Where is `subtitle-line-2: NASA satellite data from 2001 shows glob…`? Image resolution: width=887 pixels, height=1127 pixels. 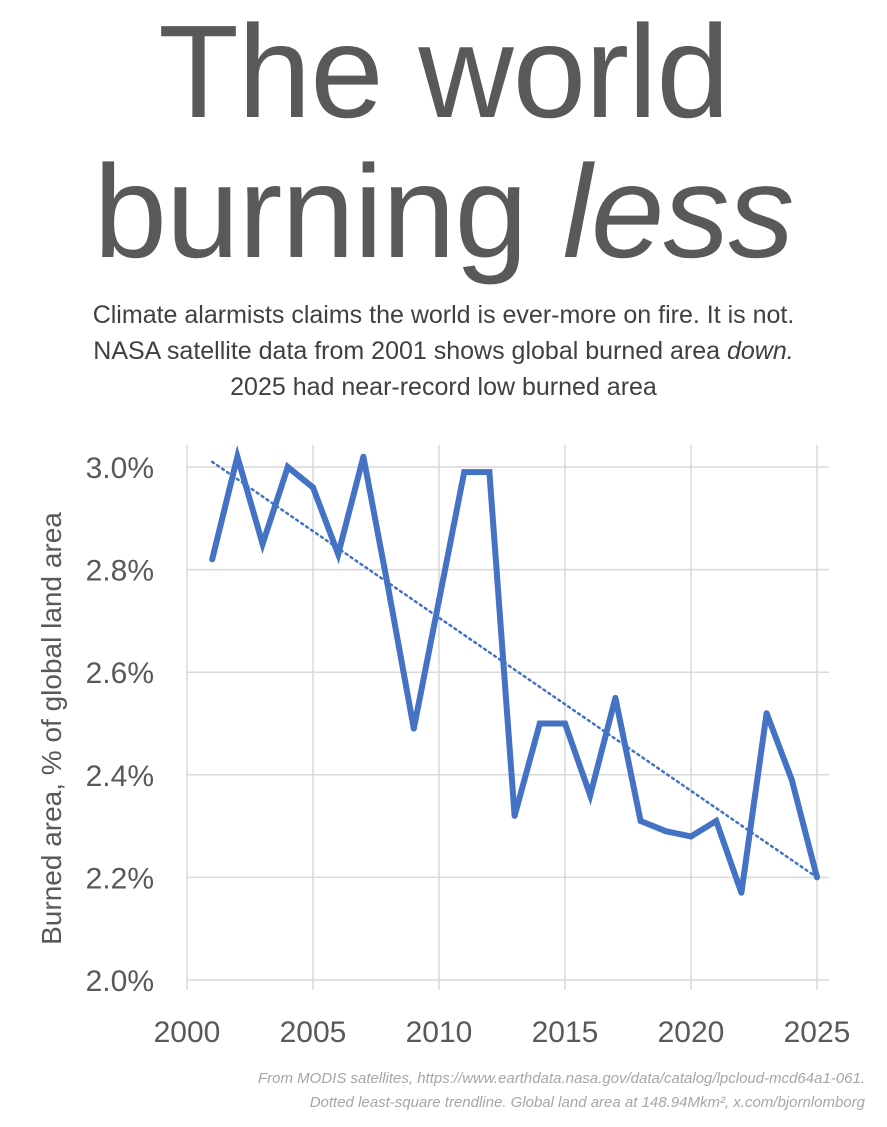 subtitle-line-2: NASA satellite data from 2001 shows glob… is located at coordinates (443, 351).